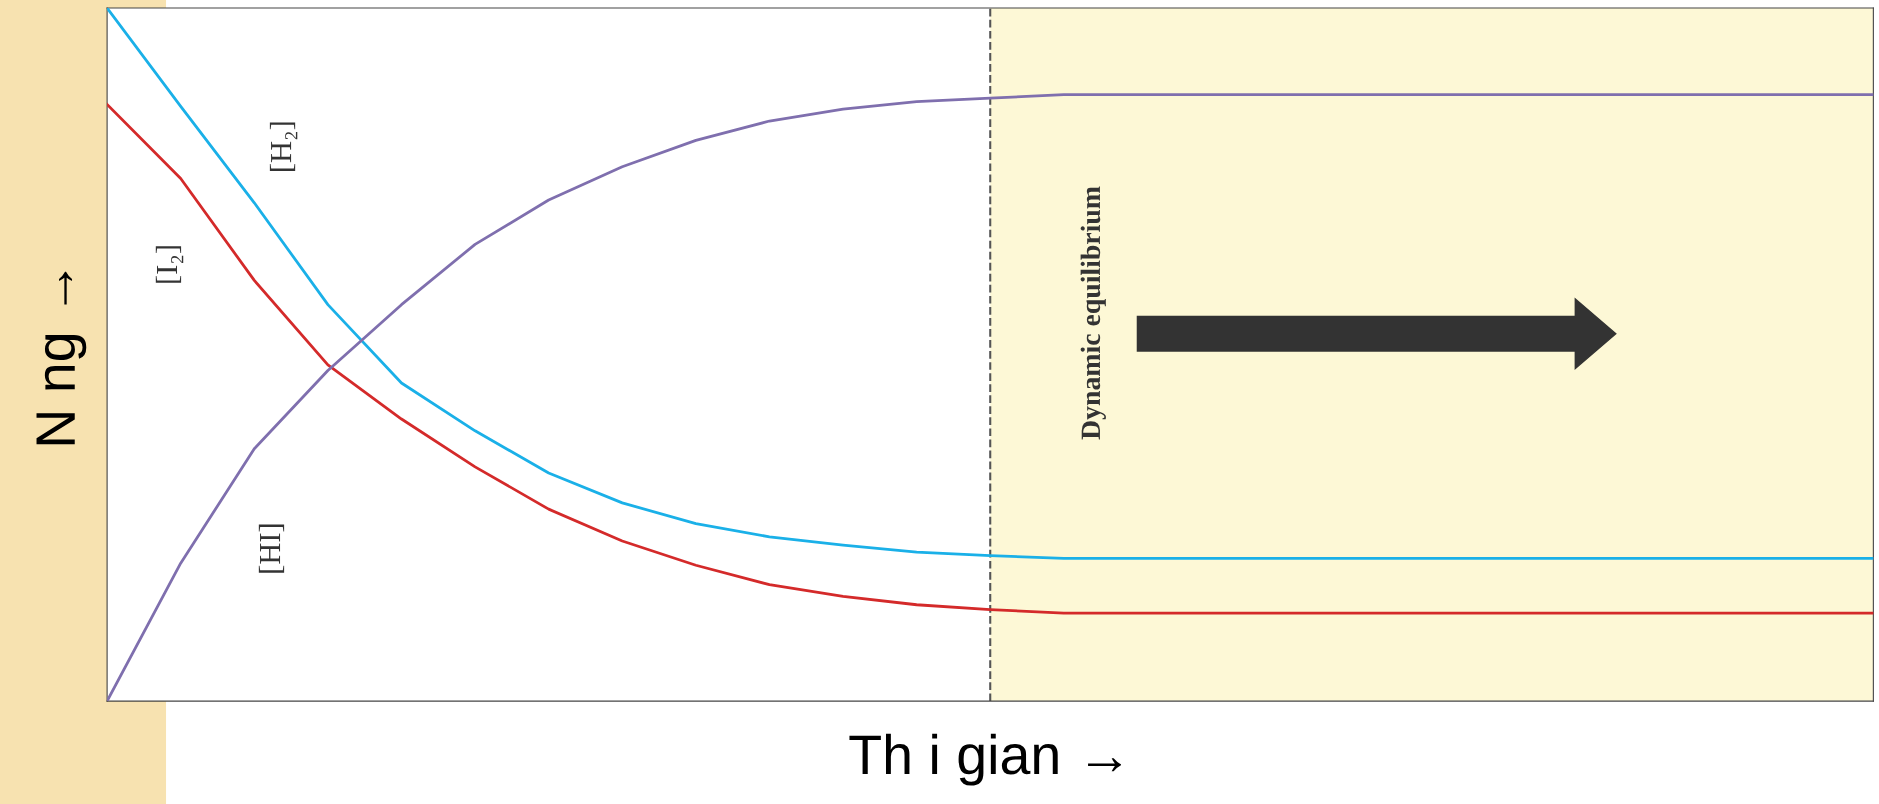  I want to click on annotation: Dynamic equilibrium, so click(1093, 313).